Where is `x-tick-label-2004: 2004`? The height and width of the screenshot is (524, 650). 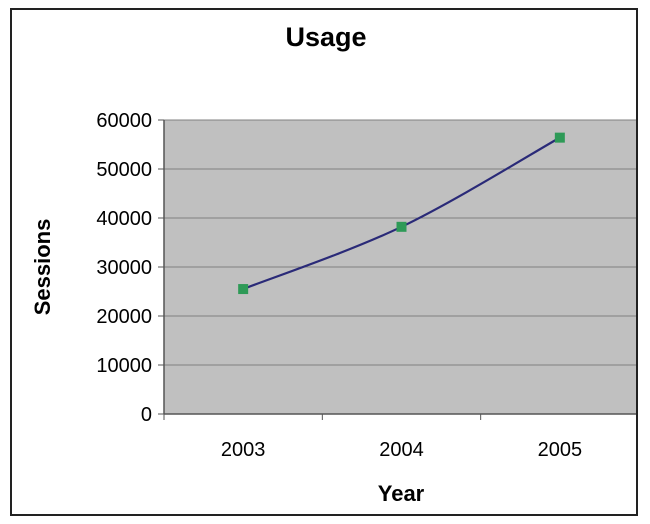
x-tick-label-2004: 2004 is located at coordinates (401, 450).